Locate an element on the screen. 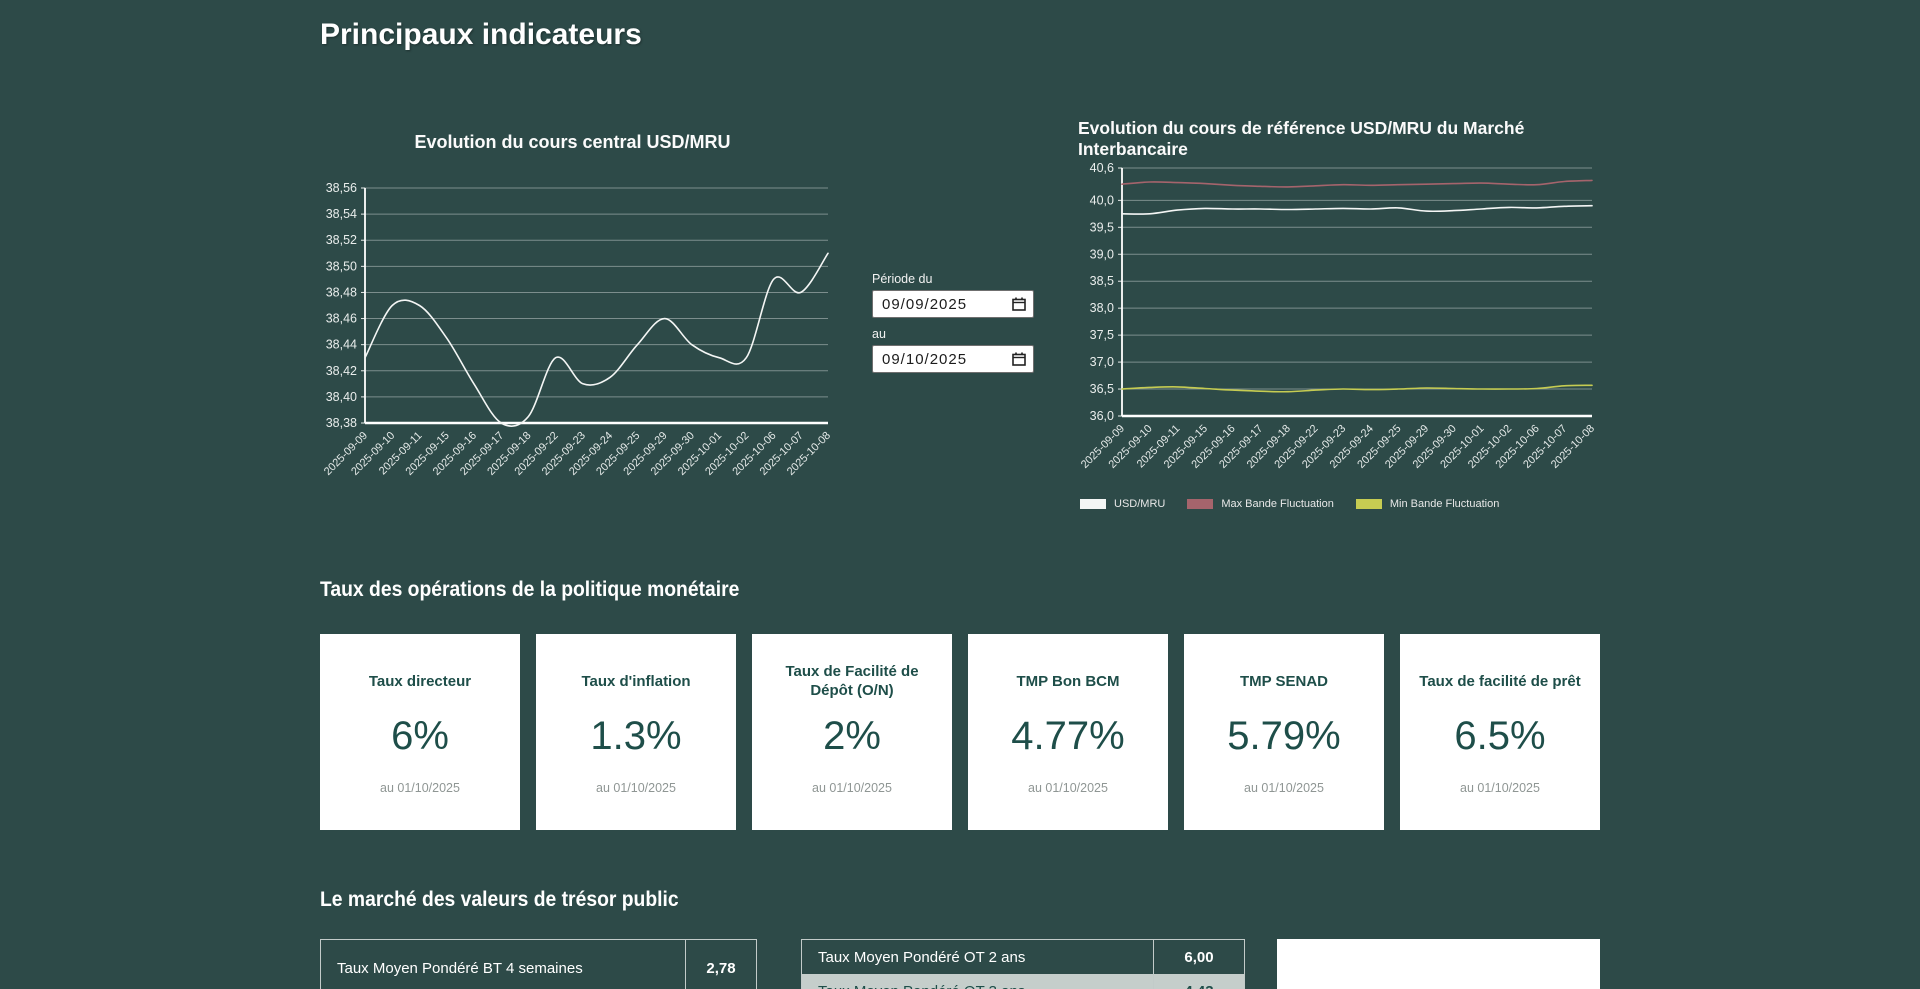  card-tmp-bon-bcm: TMP Bon BCM 4.77% au 01/10/2025 is located at coordinates (1068, 732).